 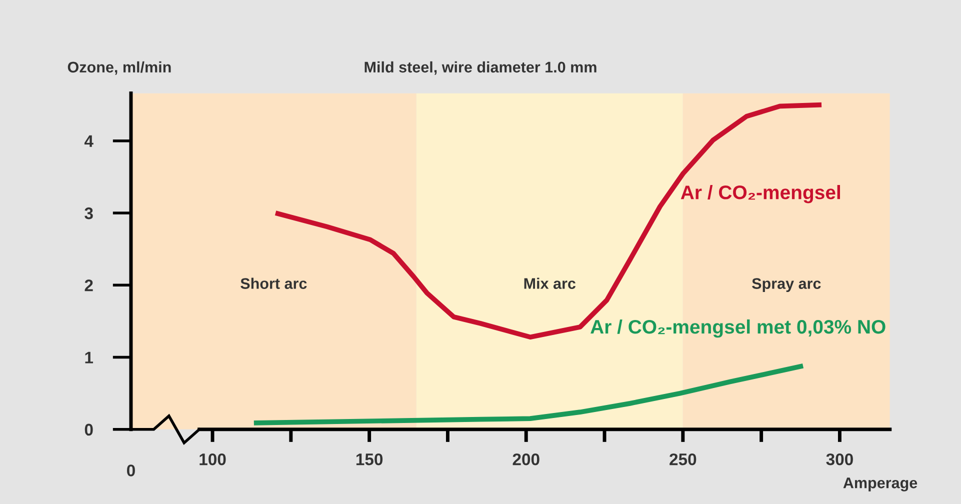 What do you see at coordinates (89, 358) in the screenshot?
I see `y-tick-label: 1` at bounding box center [89, 358].